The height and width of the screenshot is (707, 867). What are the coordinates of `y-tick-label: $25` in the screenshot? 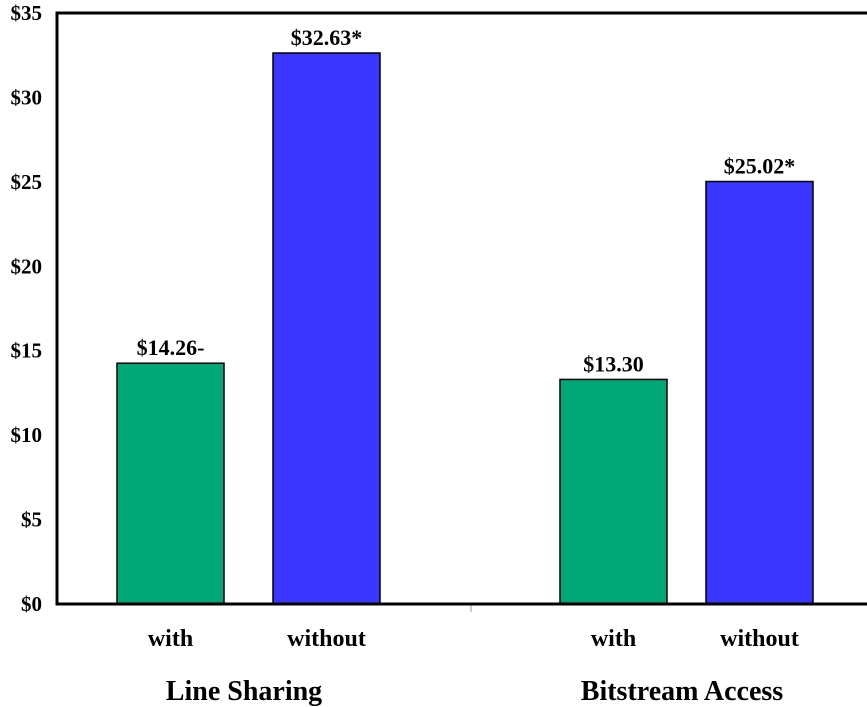 It's located at (27, 182).